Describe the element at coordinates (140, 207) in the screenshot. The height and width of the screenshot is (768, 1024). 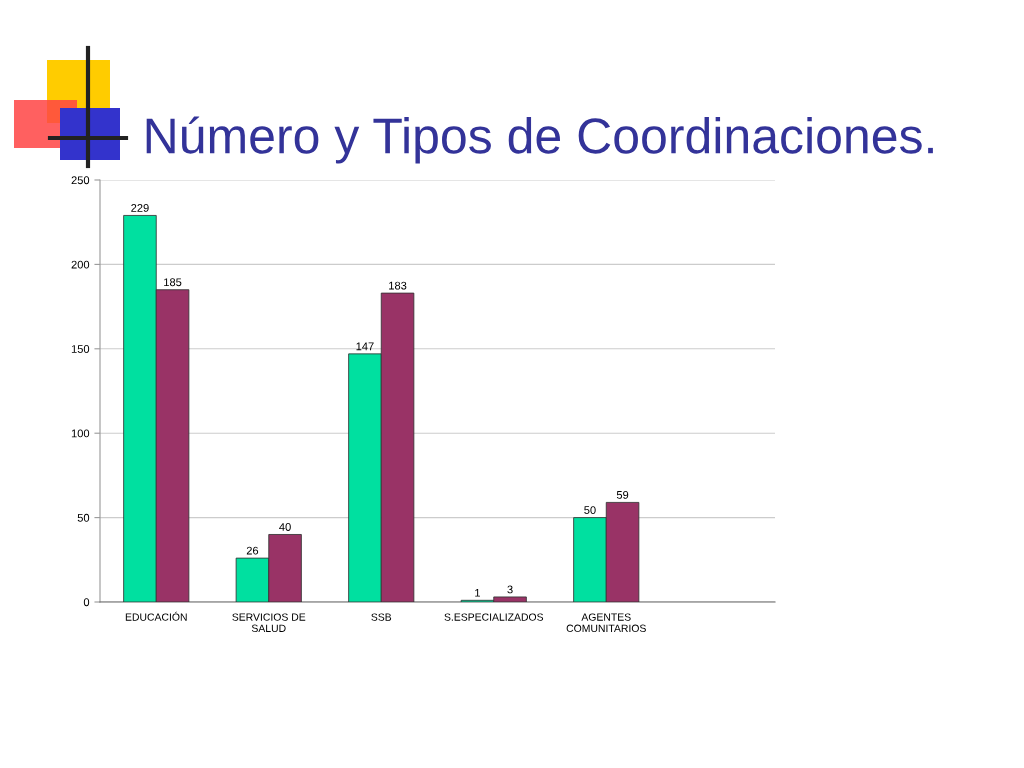
I see `data-label: 229` at that location.